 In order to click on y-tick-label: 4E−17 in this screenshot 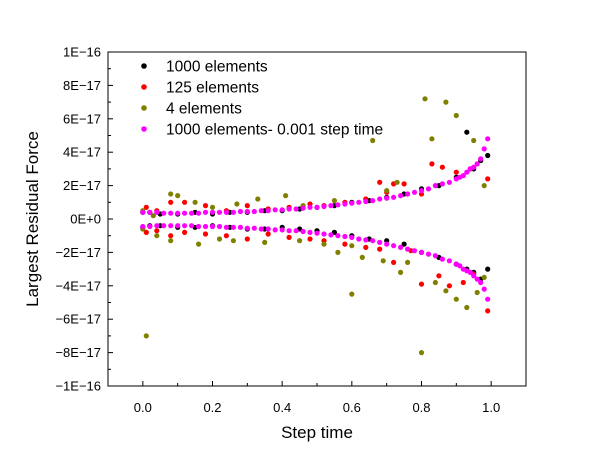, I will do `click(82, 152)`.